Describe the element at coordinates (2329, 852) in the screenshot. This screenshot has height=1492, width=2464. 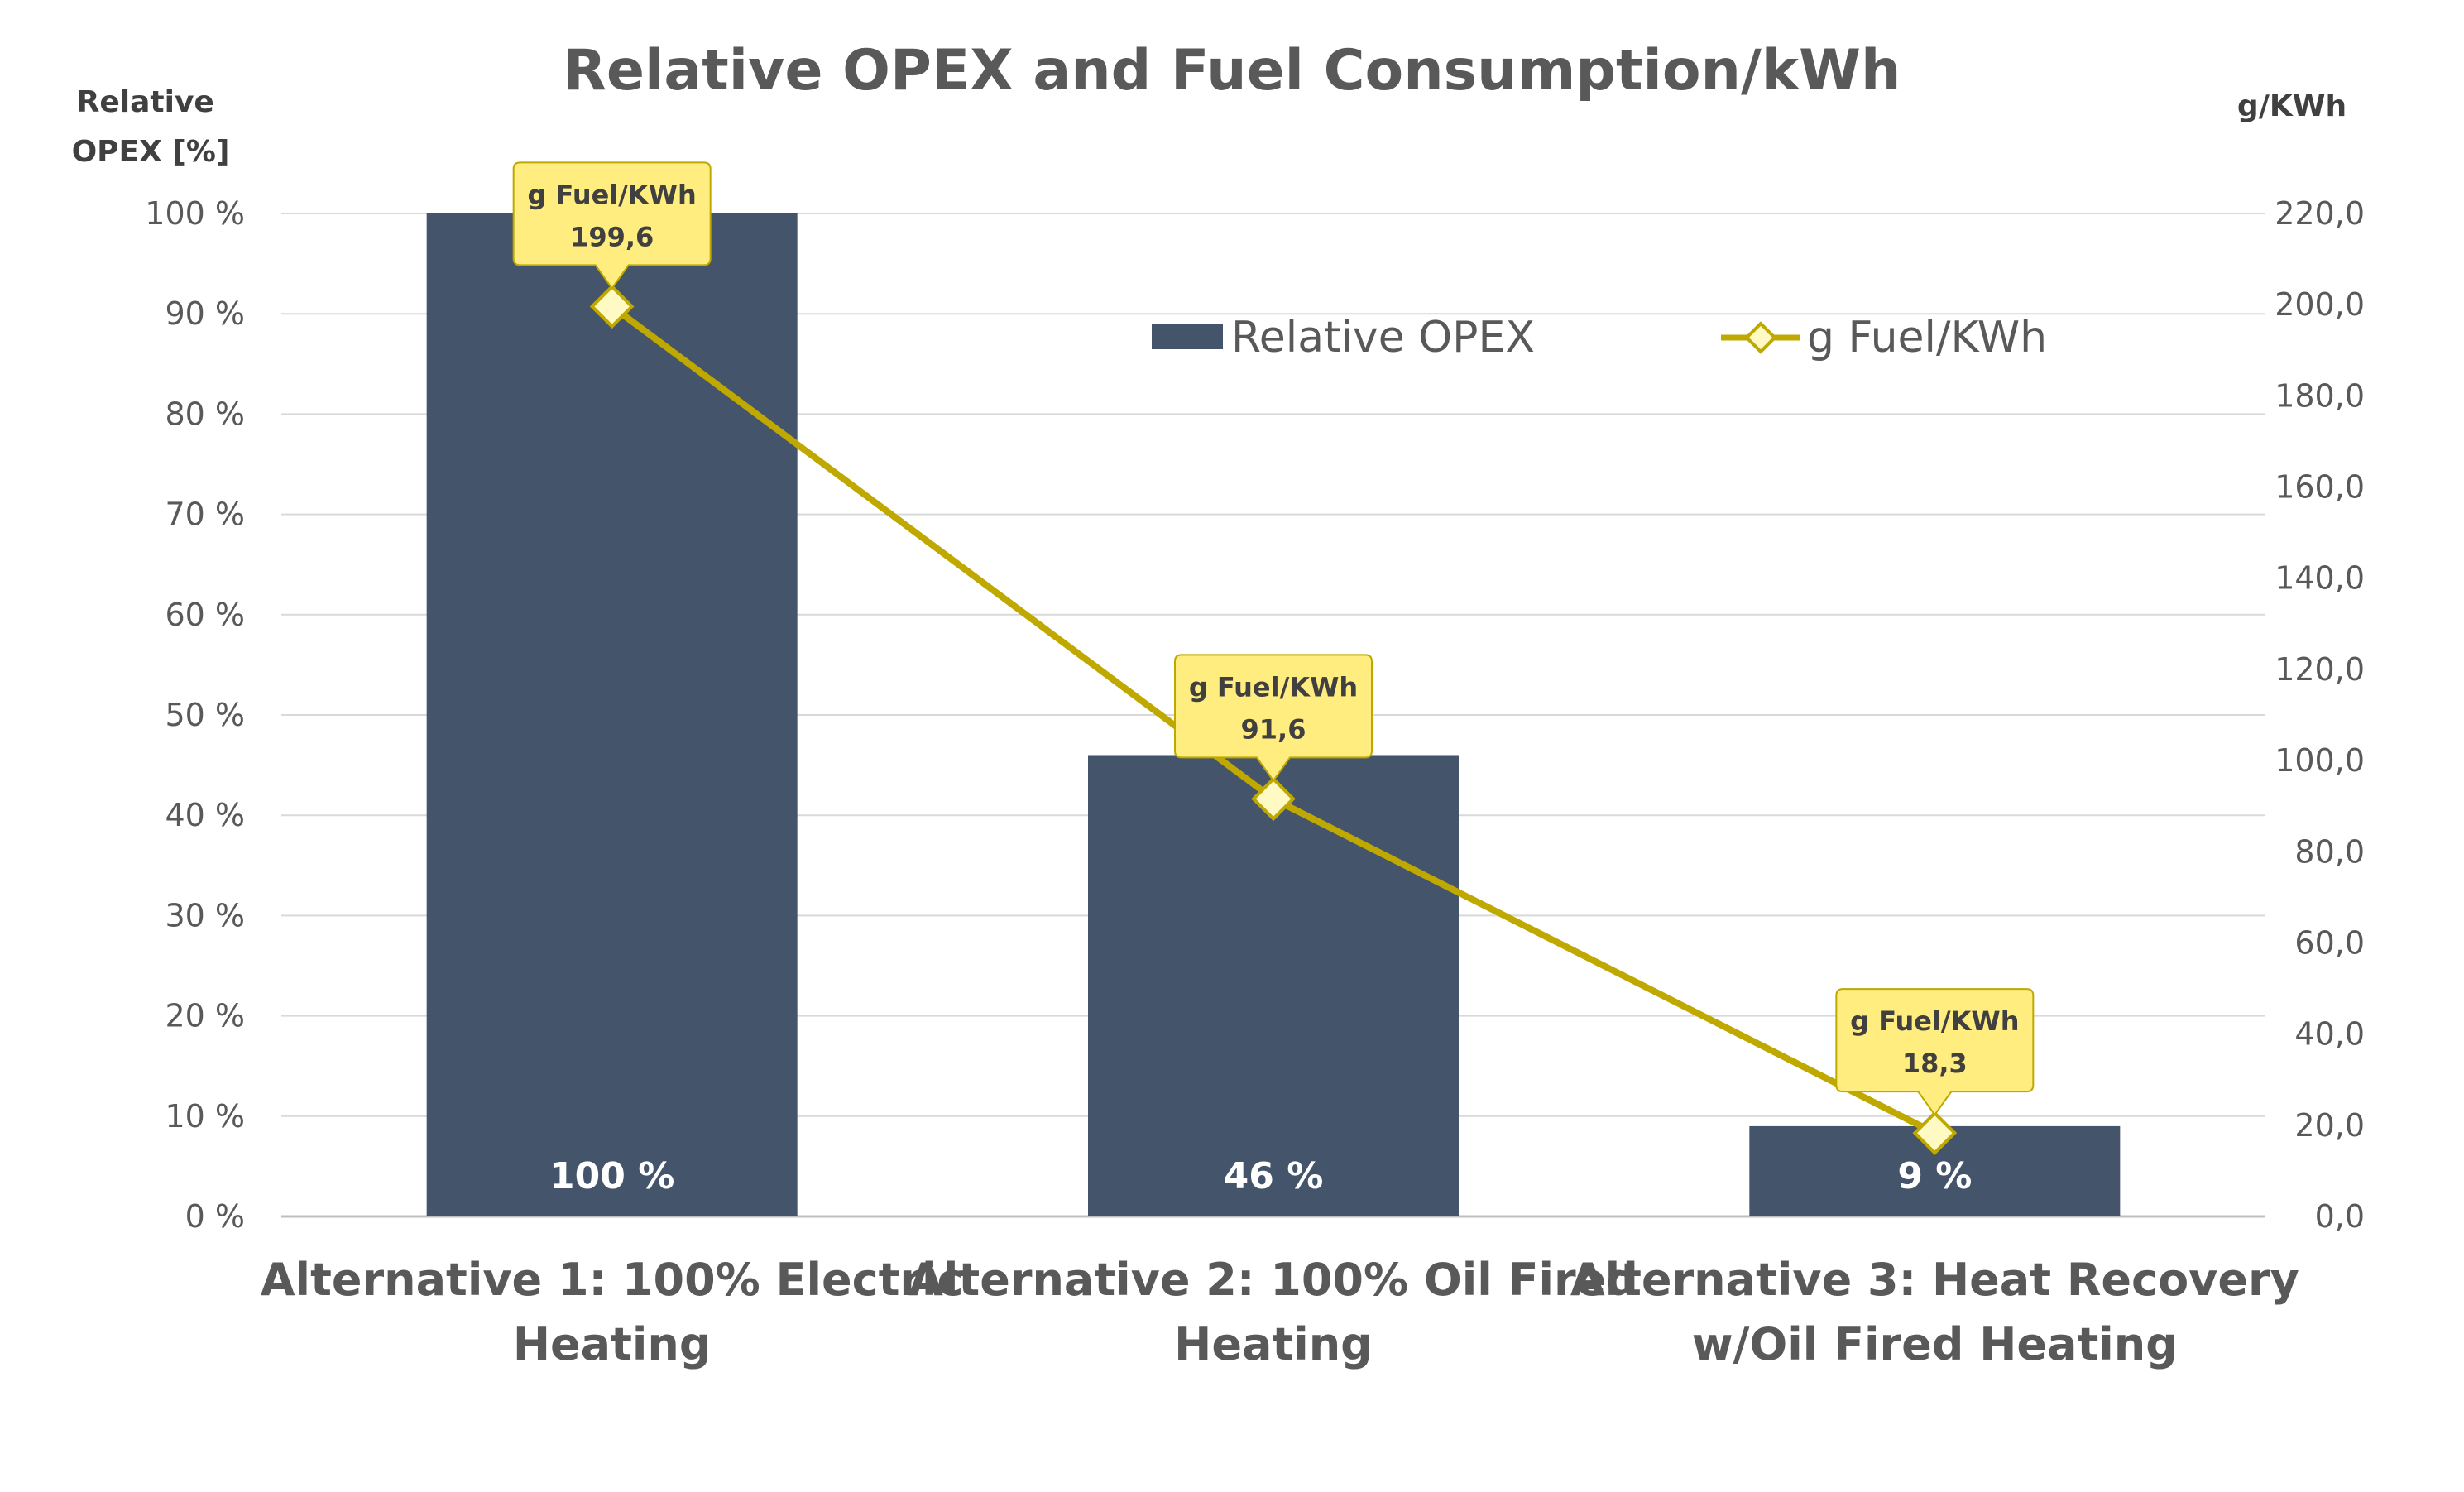
I see `right-tick-label: 80,0` at that location.